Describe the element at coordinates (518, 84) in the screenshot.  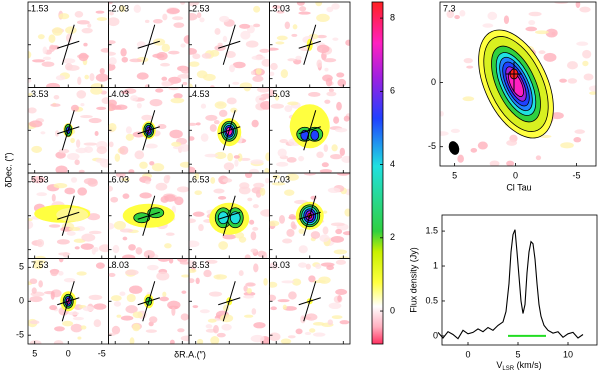
I see `moment-map` at that location.